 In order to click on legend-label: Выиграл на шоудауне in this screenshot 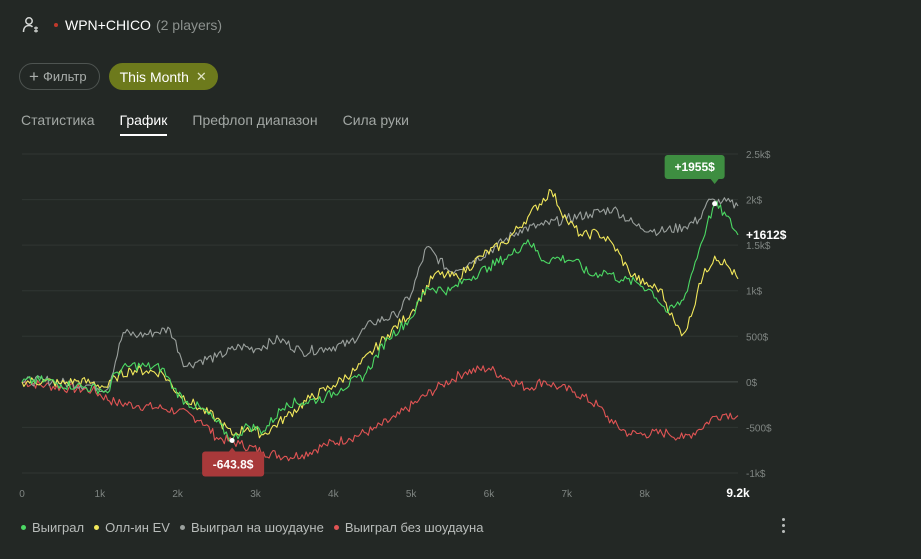, I will do `click(257, 527)`.